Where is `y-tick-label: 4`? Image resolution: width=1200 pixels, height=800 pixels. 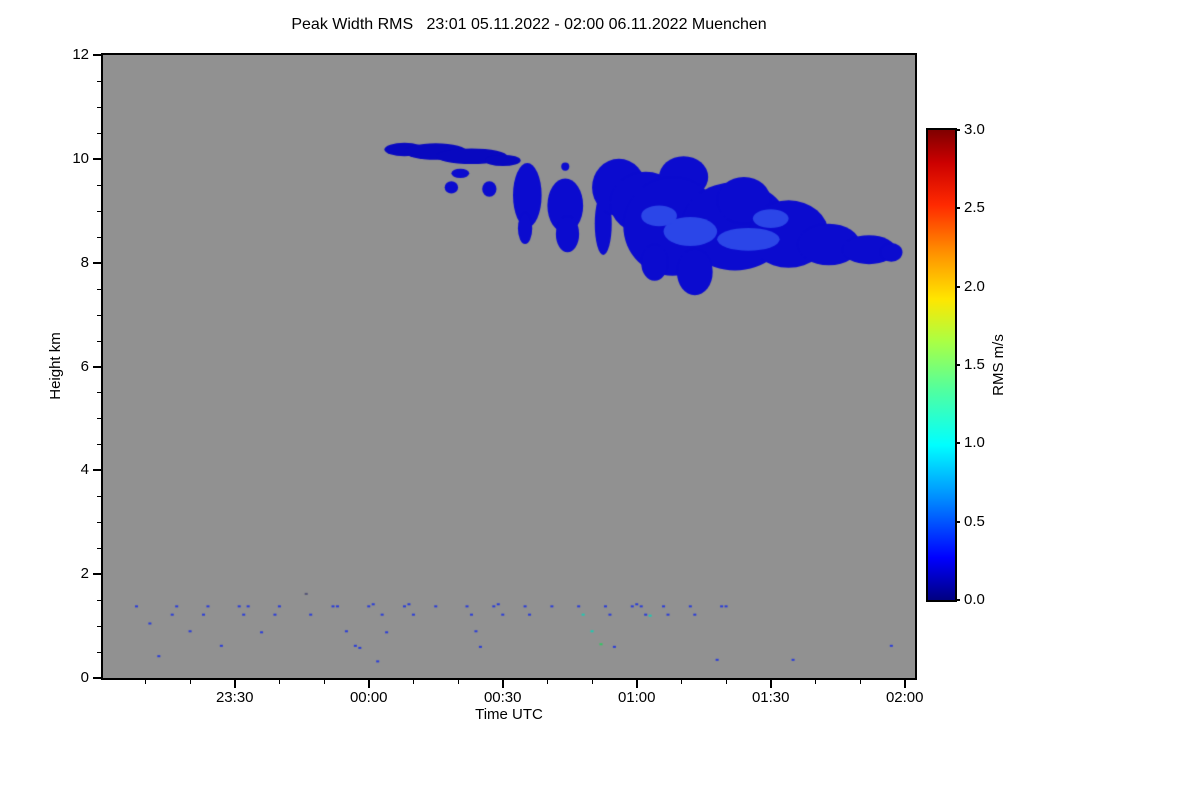
y-tick-label: 4 is located at coordinates (84, 470).